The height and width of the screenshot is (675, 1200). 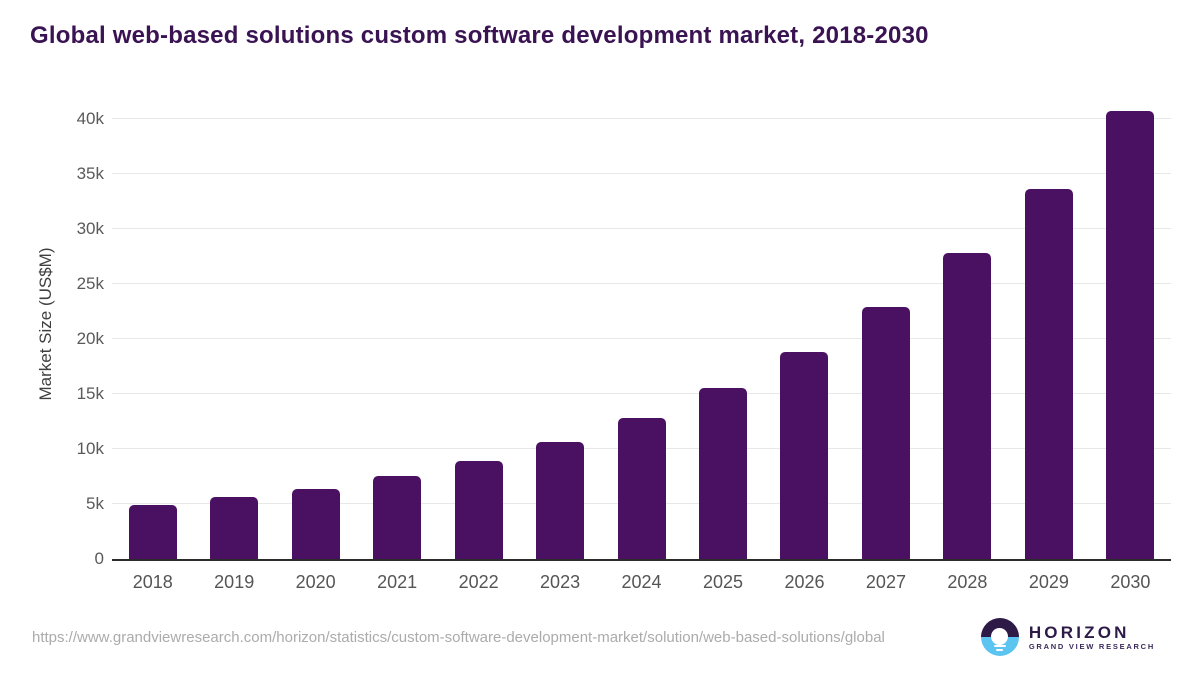 I want to click on bar-2020, so click(x=315, y=523).